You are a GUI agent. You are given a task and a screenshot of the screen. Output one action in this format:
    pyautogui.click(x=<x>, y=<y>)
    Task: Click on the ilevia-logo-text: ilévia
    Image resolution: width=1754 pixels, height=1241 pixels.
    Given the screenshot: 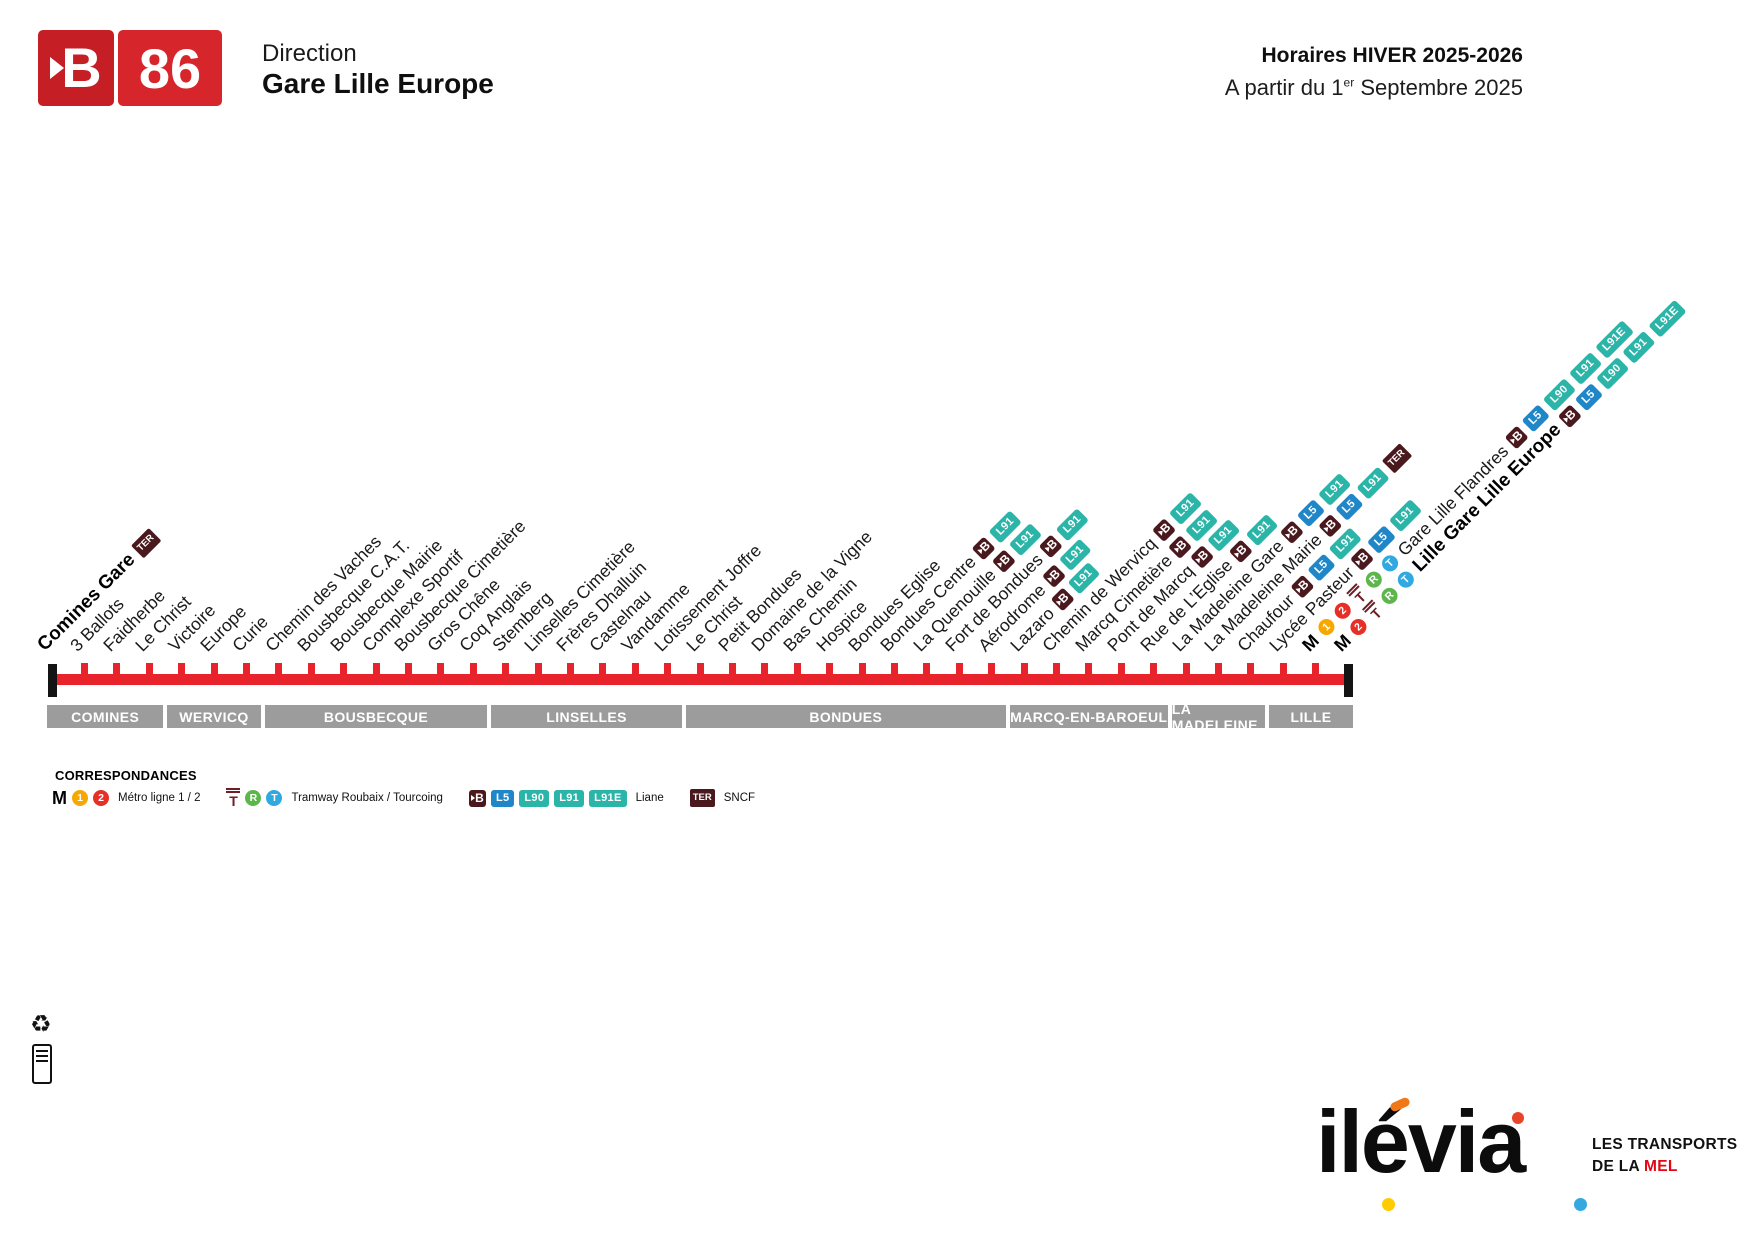 What is the action you would take?
    pyautogui.click(x=1421, y=1141)
    